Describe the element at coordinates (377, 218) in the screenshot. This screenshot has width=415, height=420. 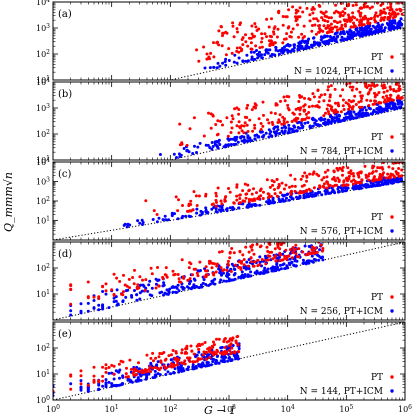
I see `legend-pt-label: PT` at that location.